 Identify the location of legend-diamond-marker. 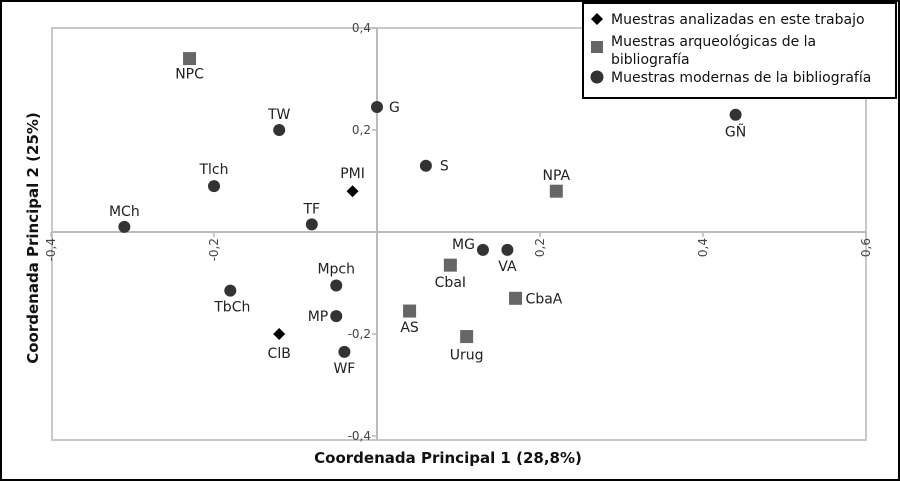
(597, 19).